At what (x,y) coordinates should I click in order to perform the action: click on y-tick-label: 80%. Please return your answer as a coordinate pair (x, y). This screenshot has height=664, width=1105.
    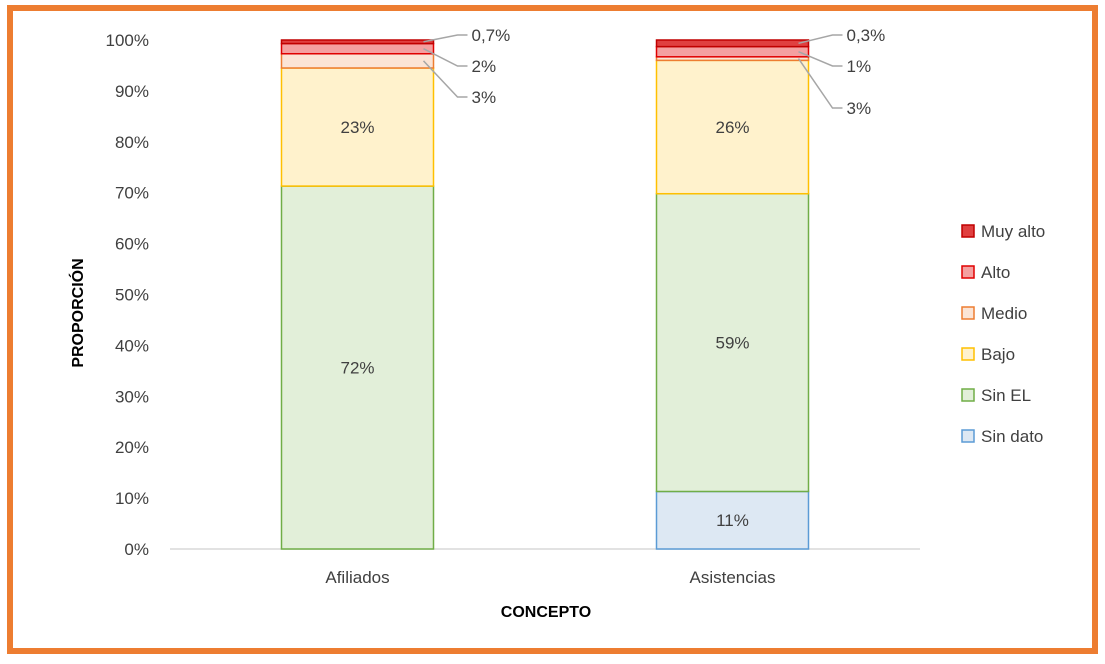
    Looking at the image, I should click on (132, 142).